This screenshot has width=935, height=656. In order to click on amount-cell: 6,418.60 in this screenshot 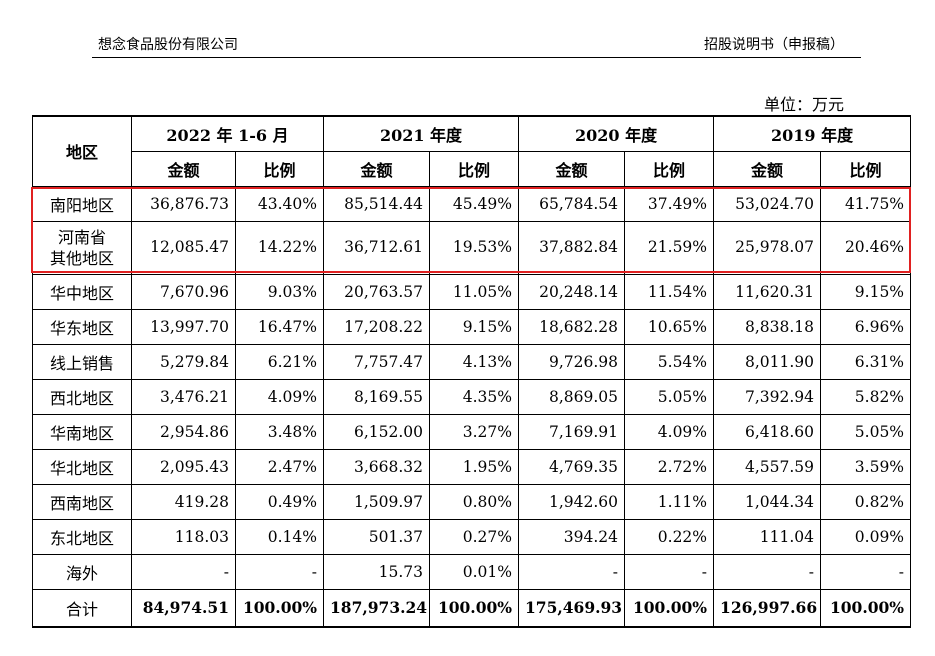, I will do `click(767, 431)`.